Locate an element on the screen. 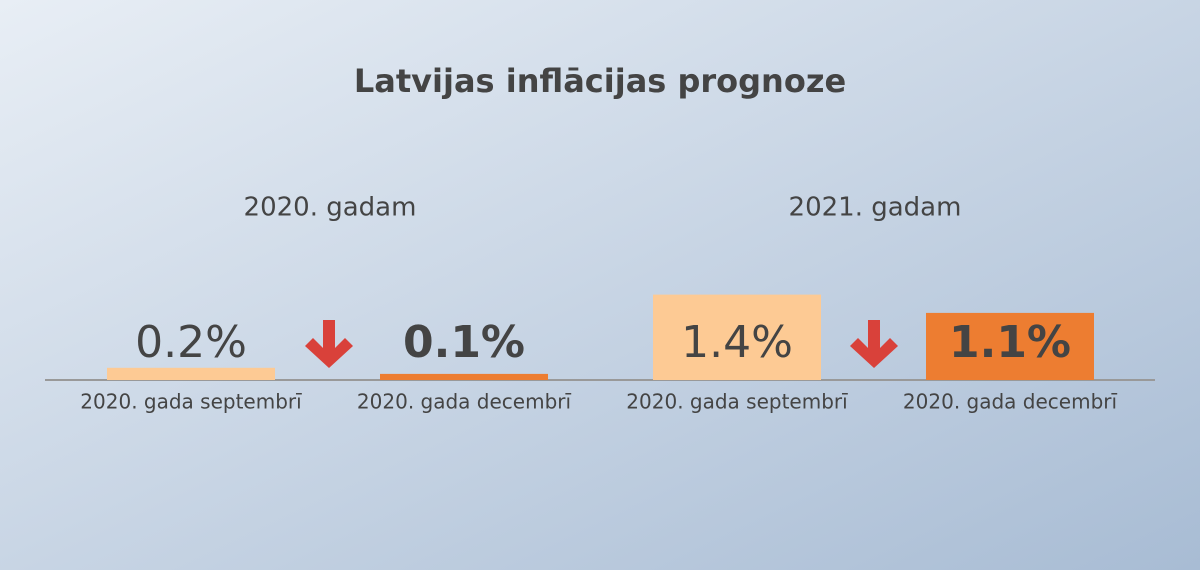 The width and height of the screenshot is (1200, 570). value-label: 1.4% is located at coordinates (737, 342).